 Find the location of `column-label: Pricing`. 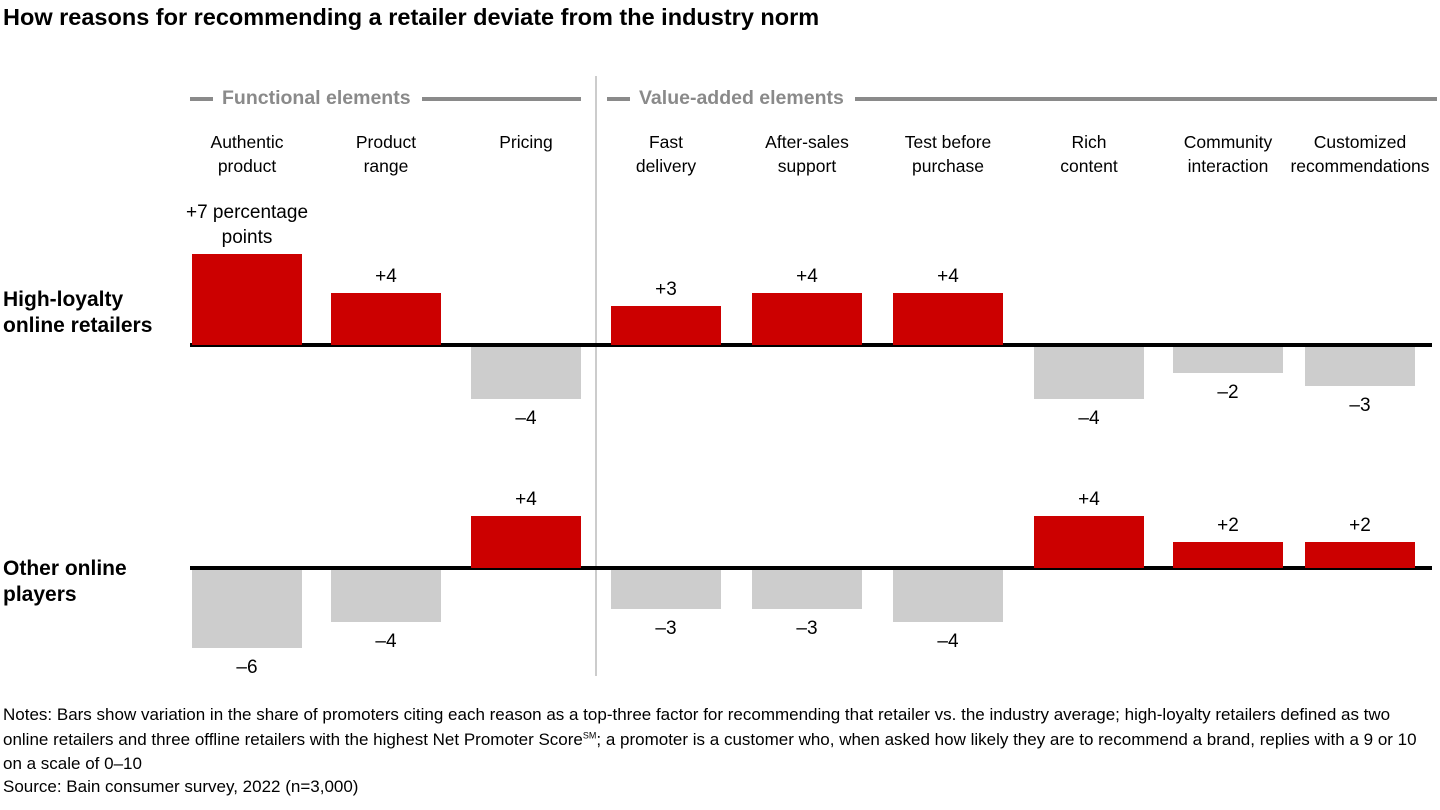

column-label: Pricing is located at coordinates (526, 142).